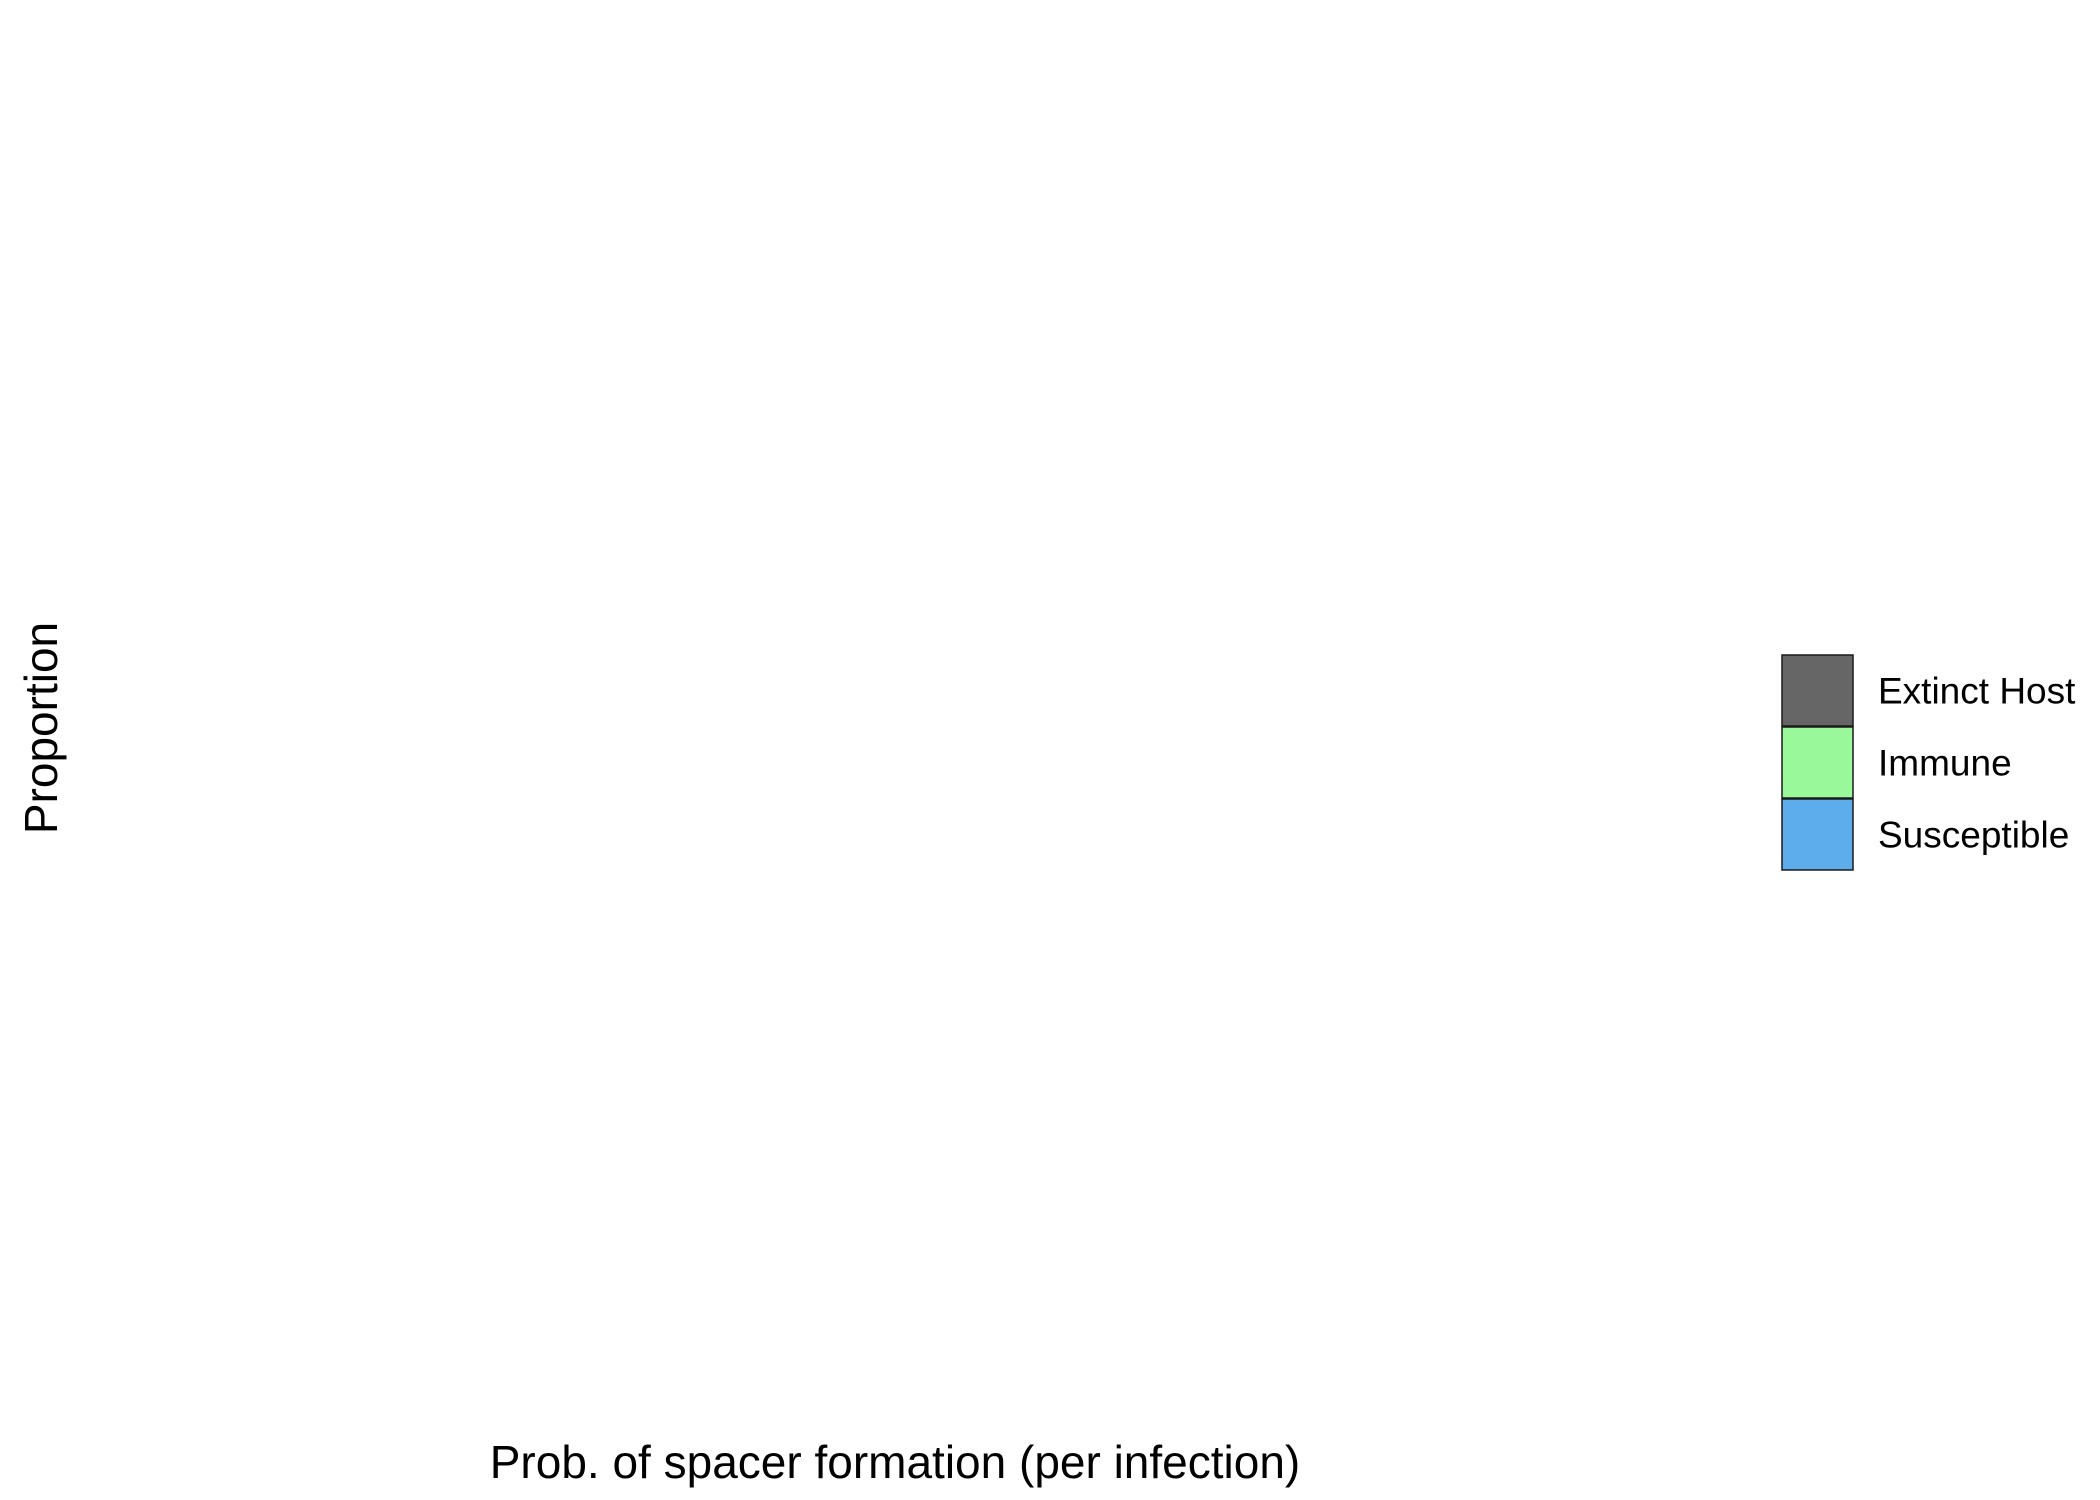 This screenshot has width=2100, height=1500. I want to click on legend-label-immune: Immune, so click(1945, 763).